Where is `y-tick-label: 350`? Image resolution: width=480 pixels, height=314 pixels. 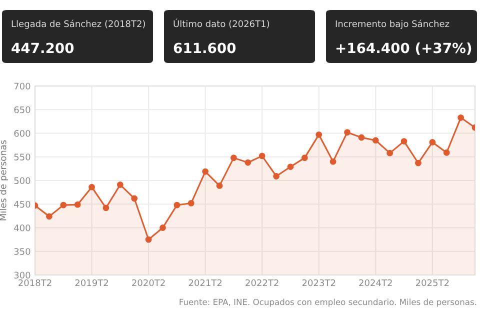
y-tick-label: 350 is located at coordinates (22, 251).